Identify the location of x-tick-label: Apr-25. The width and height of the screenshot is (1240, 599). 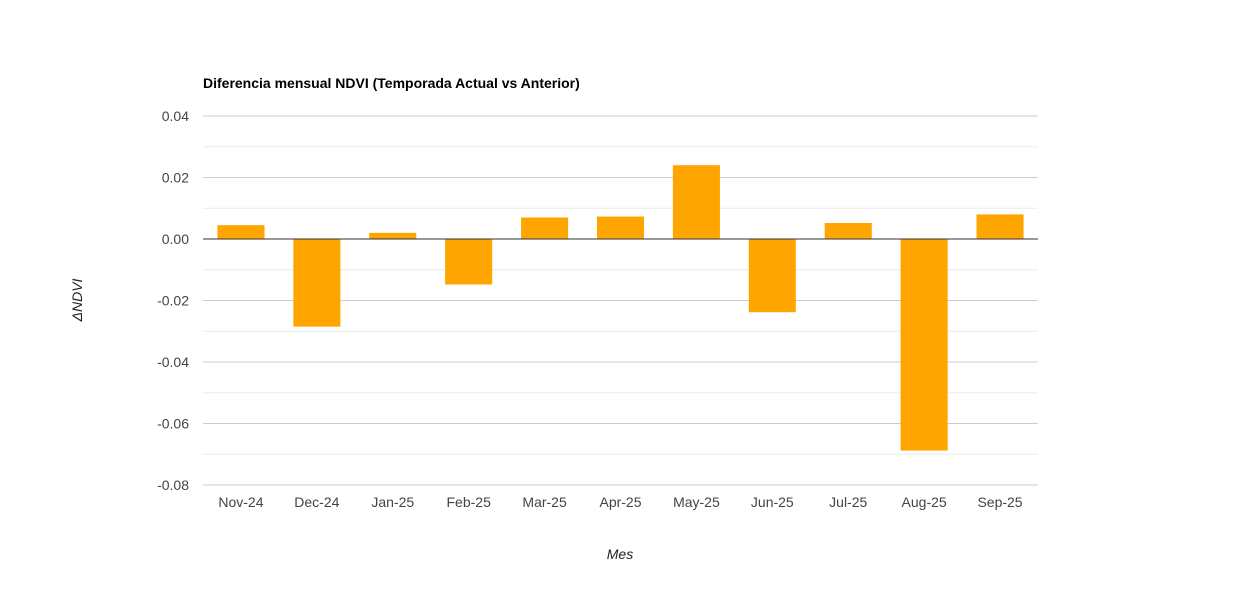
(620, 502).